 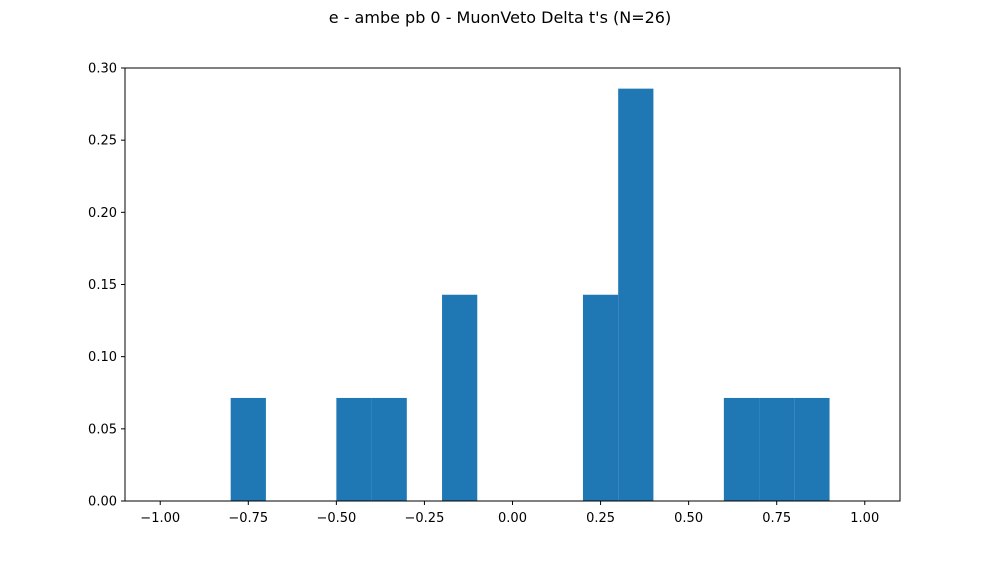 I want to click on x-tick-label: −0.75, so click(x=248, y=518).